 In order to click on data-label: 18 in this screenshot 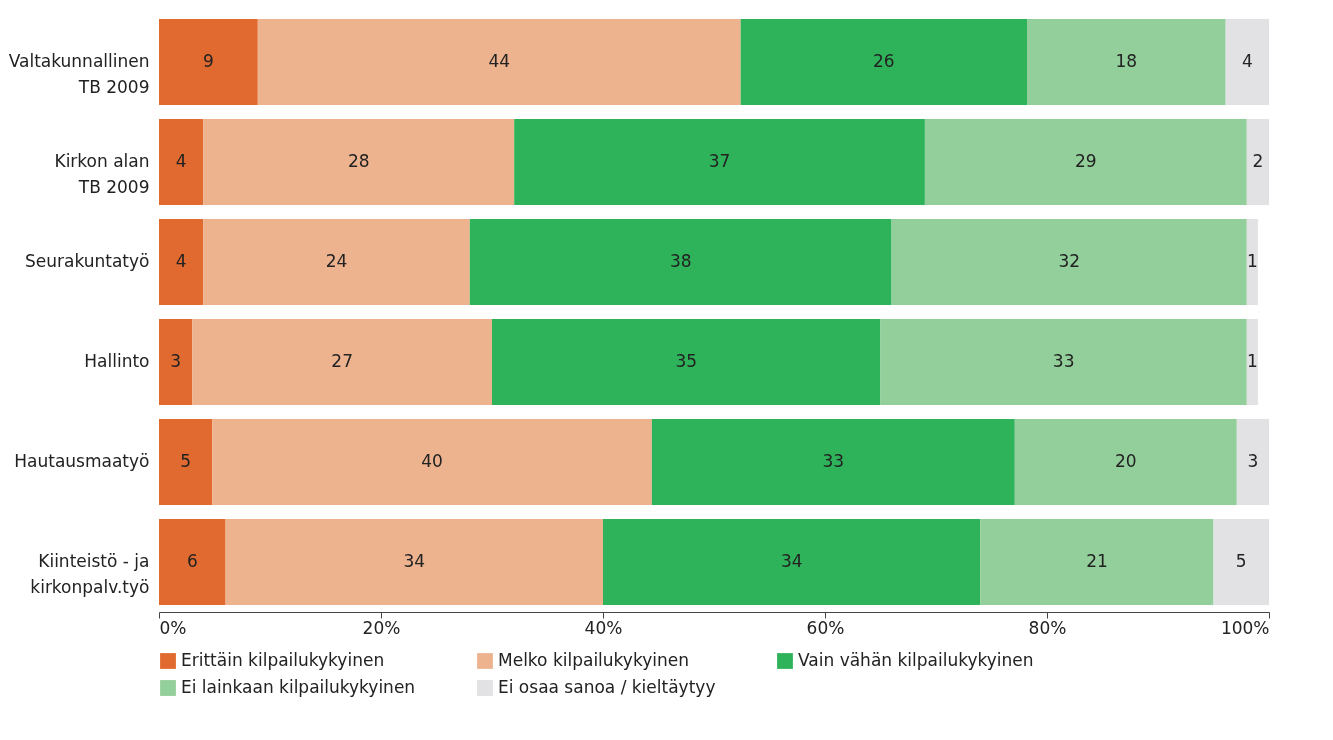, I will do `click(1126, 61)`.